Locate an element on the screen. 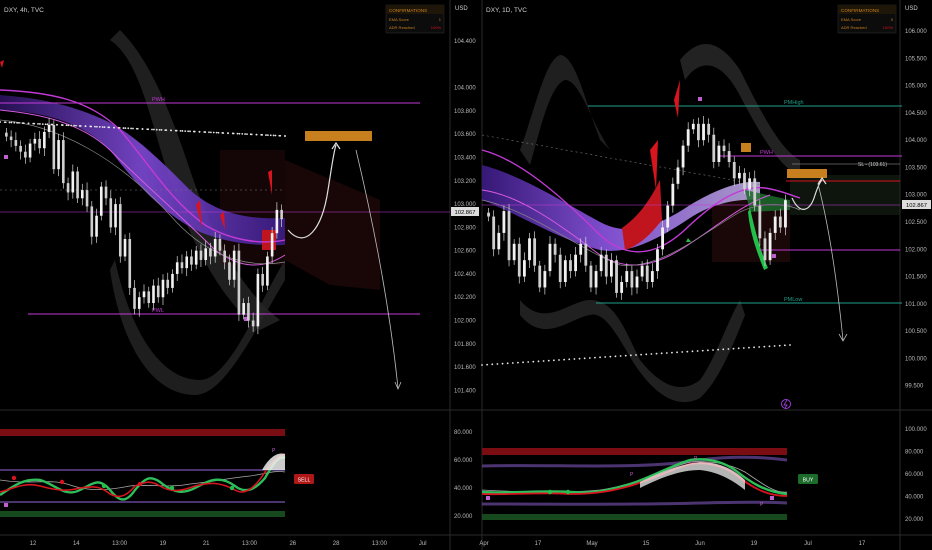  price-tick-label: 102.600 is located at coordinates (465, 252).